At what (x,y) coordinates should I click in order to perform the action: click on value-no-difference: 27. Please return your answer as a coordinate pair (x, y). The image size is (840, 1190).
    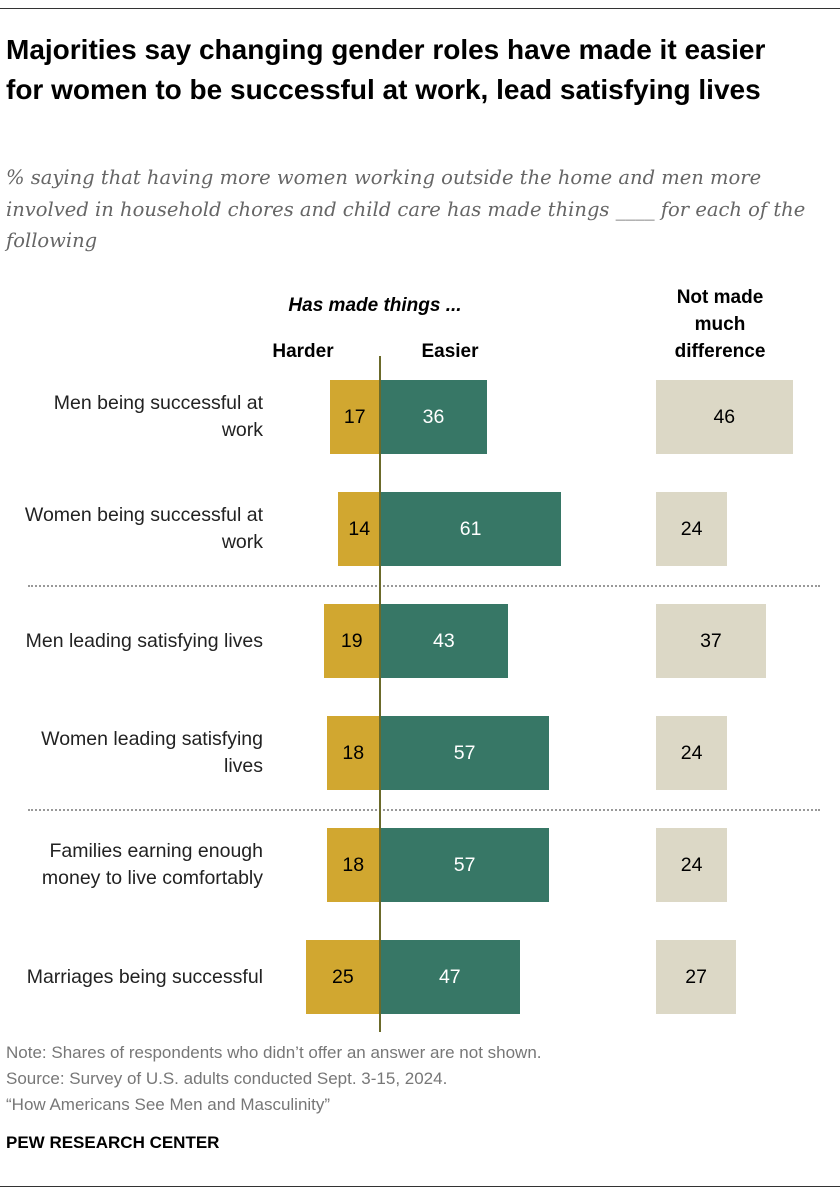
    Looking at the image, I should click on (696, 977).